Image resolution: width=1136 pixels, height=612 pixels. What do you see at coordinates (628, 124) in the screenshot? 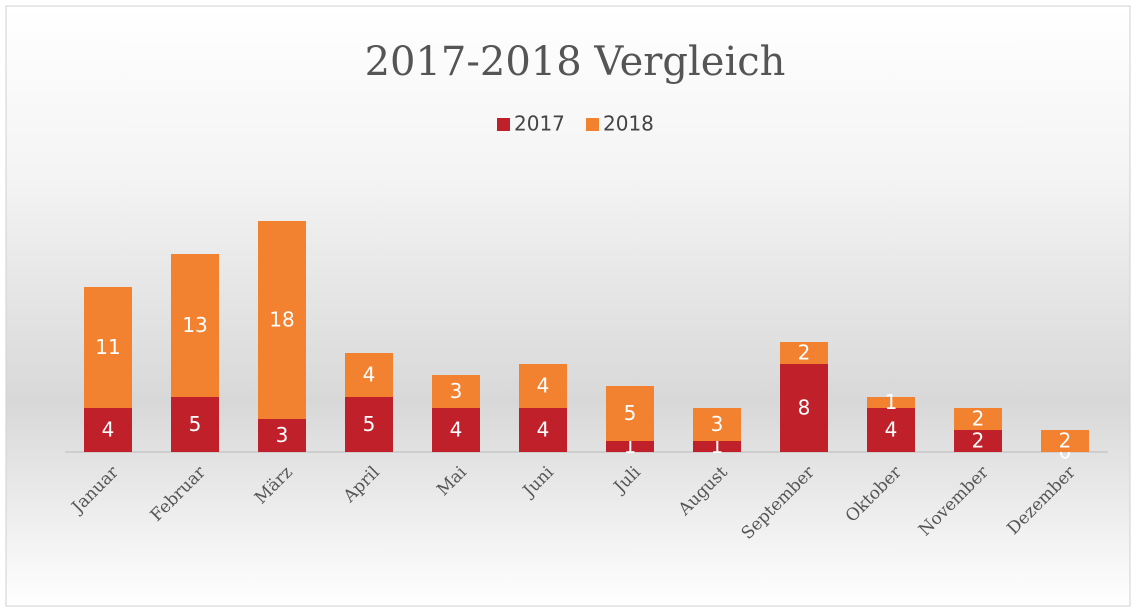
I see `legend-label: 2018` at bounding box center [628, 124].